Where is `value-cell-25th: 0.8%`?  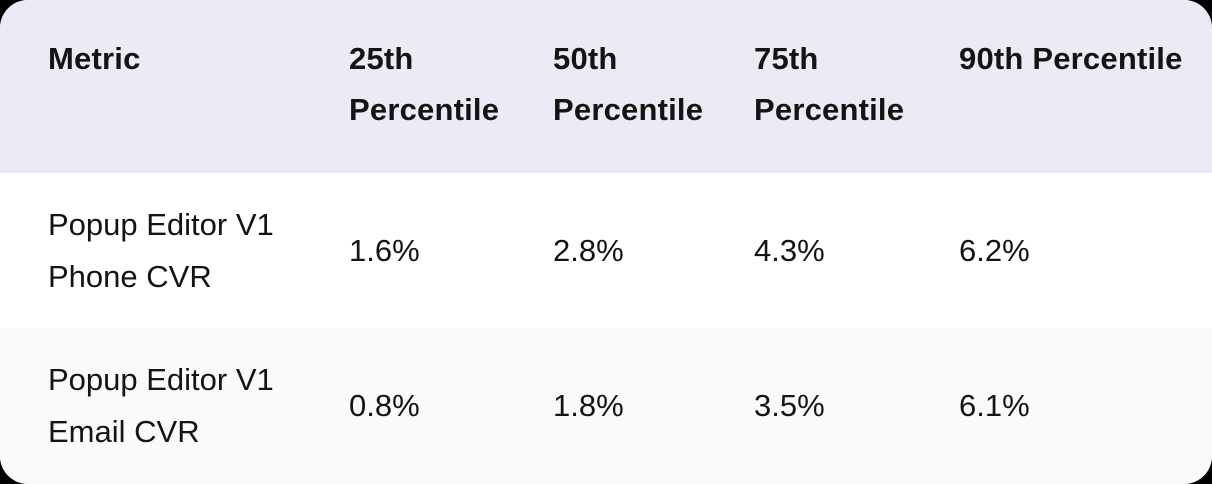
value-cell-25th: 0.8% is located at coordinates (384, 405).